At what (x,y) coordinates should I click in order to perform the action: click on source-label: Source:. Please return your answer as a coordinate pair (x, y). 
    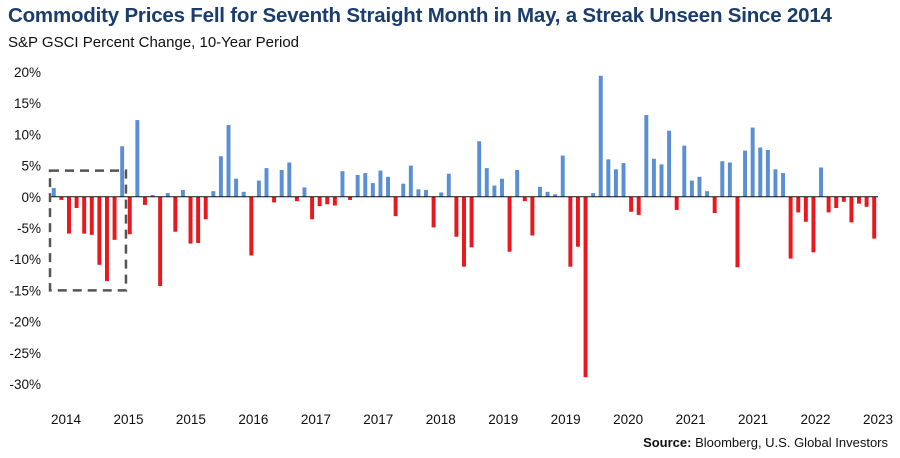
    Looking at the image, I should click on (667, 442).